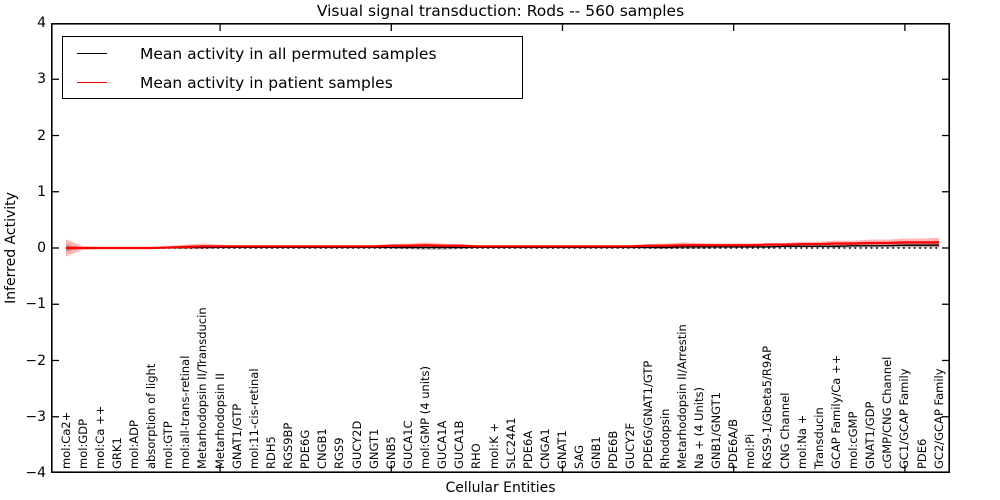 This screenshot has height=500, width=1000. What do you see at coordinates (476, 456) in the screenshot?
I see `x-category-label: RHO` at bounding box center [476, 456].